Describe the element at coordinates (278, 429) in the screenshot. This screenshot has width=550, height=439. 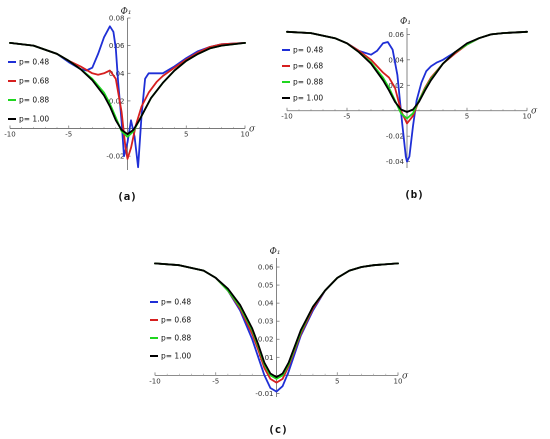
I see `panel-label: (c)` at that location.